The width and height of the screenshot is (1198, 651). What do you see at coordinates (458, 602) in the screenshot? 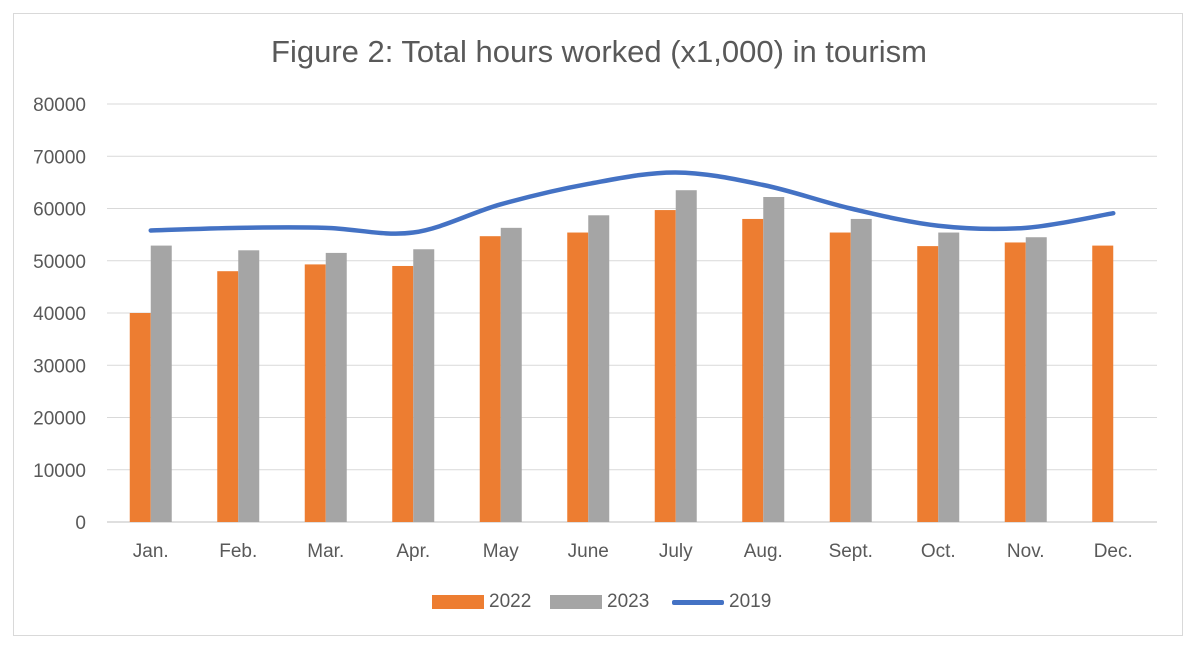
I see `legend-swatch-2022` at bounding box center [458, 602].